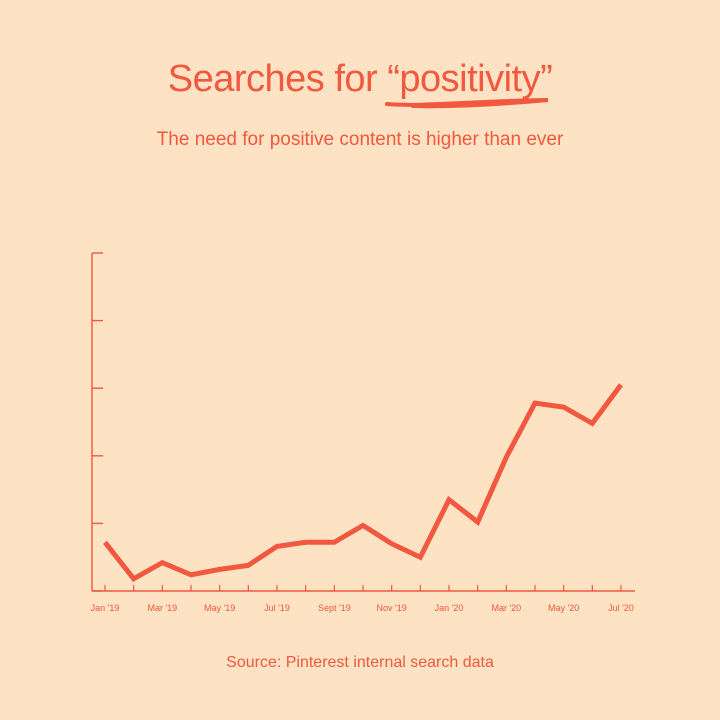 The width and height of the screenshot is (720, 720). What do you see at coordinates (277, 608) in the screenshot?
I see `x-tick-label: Jul '19` at bounding box center [277, 608].